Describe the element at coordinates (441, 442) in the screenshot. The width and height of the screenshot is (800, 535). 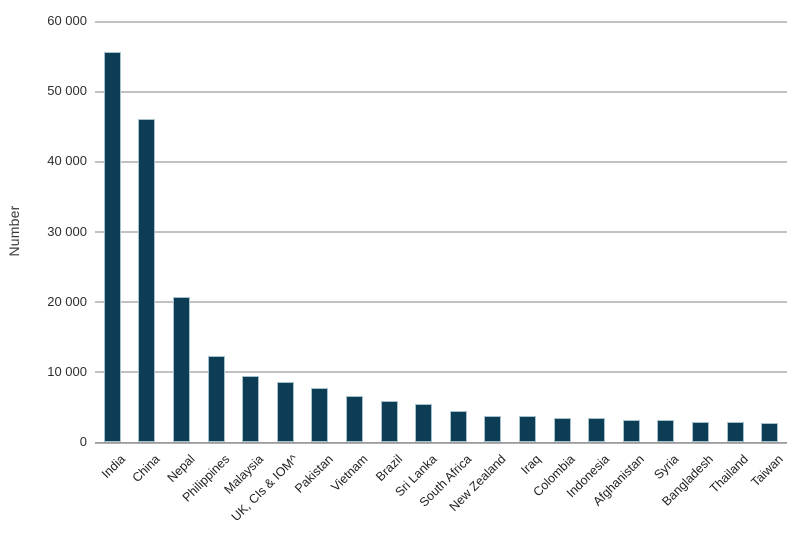
I see `x-axis-line` at that location.